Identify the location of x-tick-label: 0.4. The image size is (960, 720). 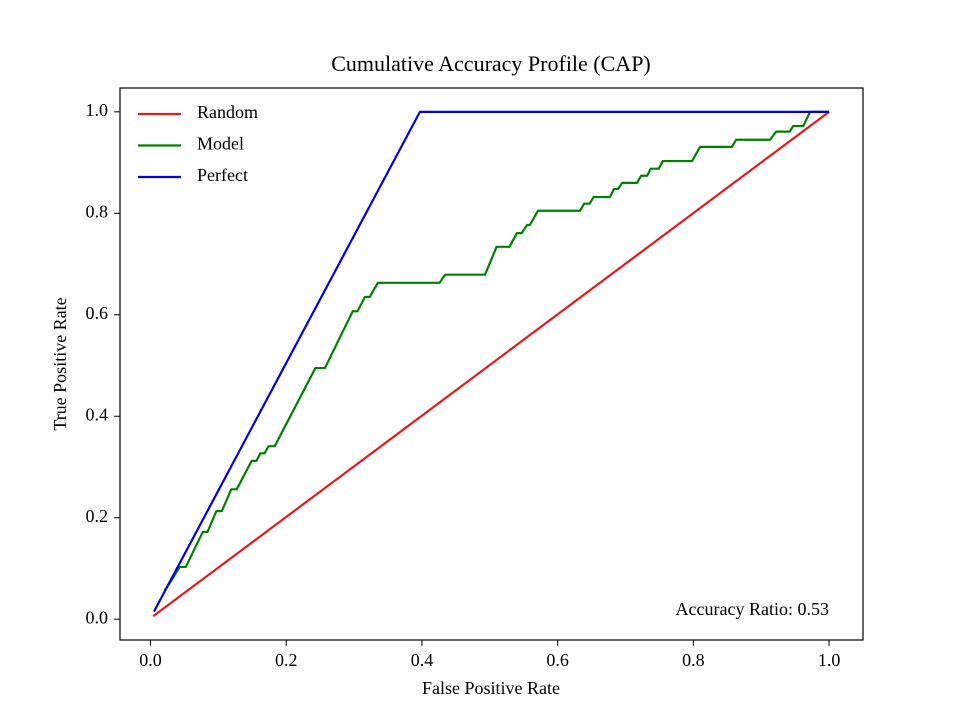
(422, 660).